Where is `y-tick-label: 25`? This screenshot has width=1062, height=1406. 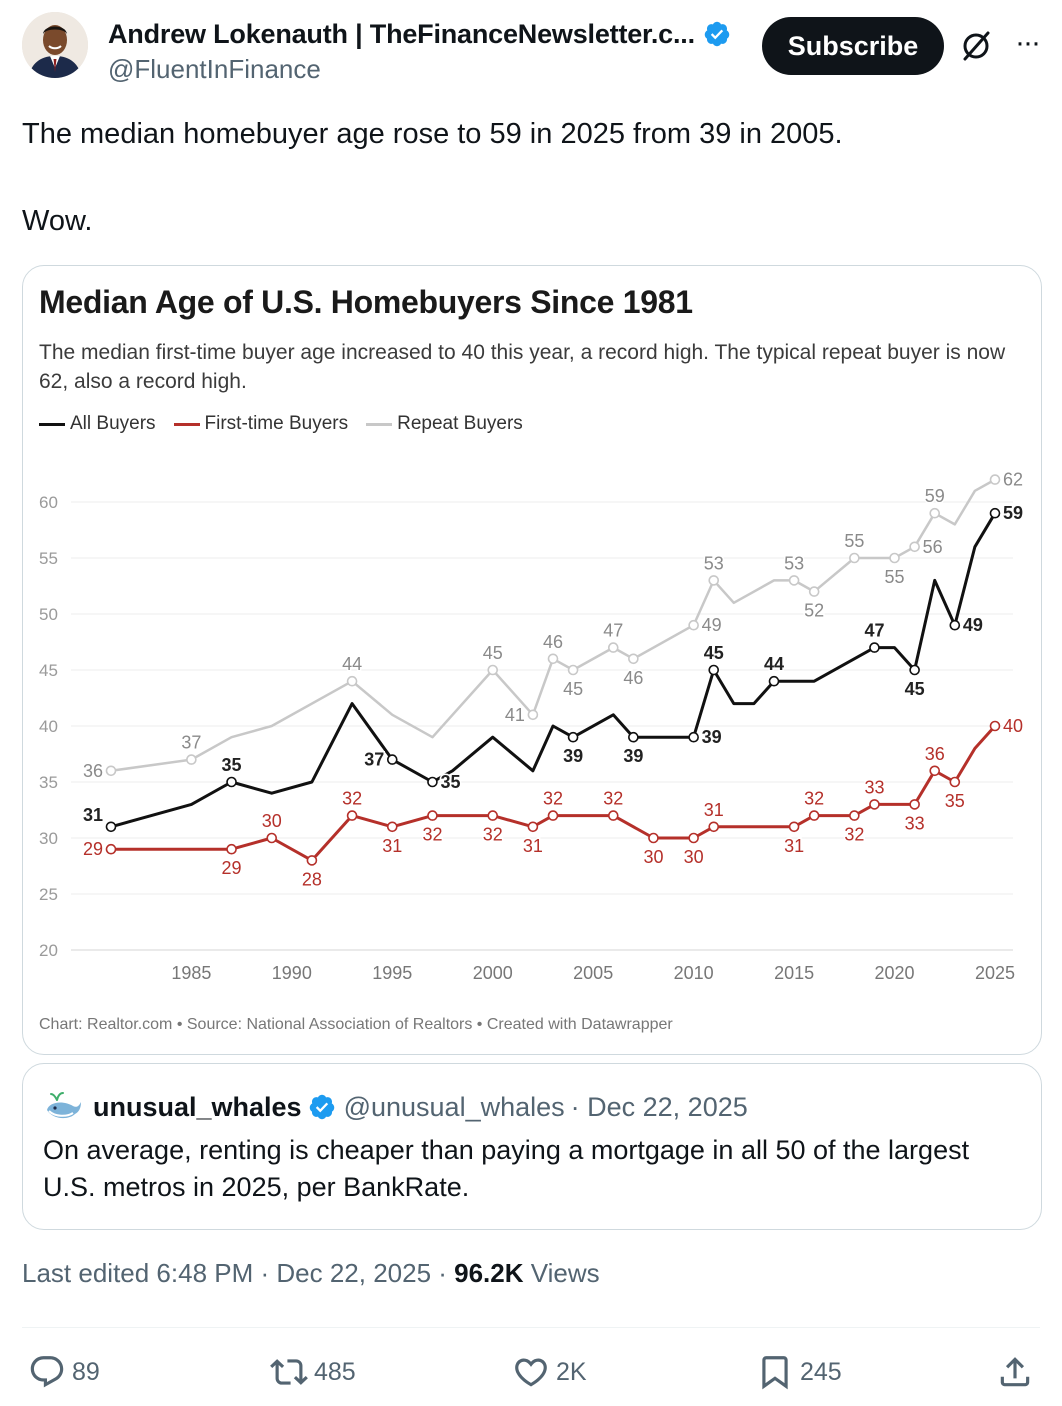
y-tick-label: 25 is located at coordinates (48, 894).